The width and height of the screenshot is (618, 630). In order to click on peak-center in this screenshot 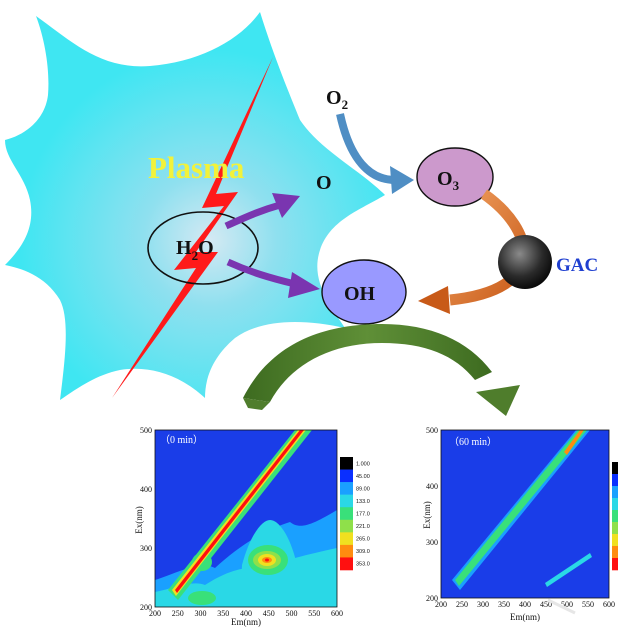, I will do `click(267, 560)`.